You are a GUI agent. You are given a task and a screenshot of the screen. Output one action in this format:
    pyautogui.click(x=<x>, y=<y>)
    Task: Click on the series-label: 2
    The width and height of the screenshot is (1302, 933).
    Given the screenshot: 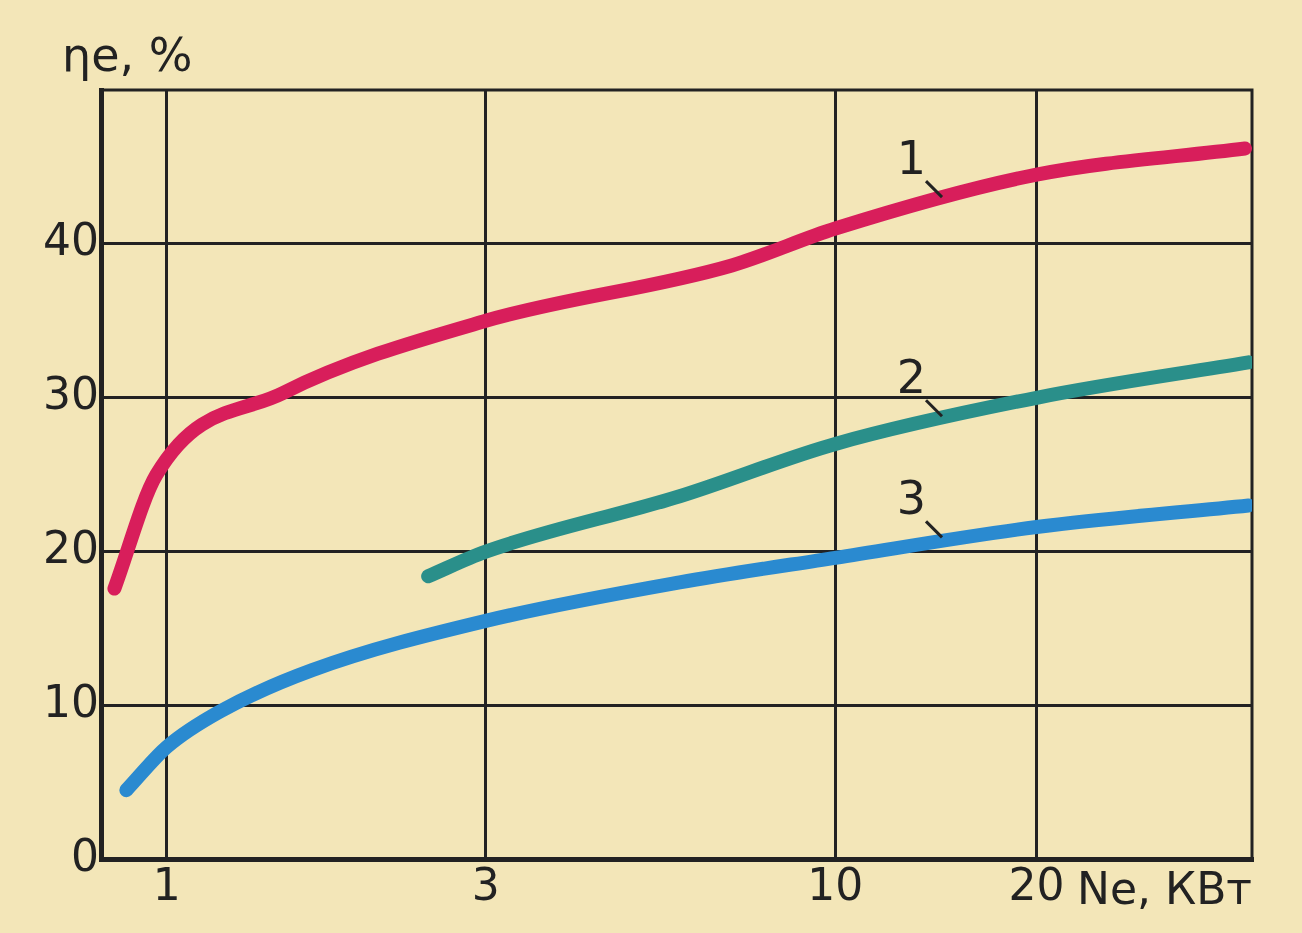 What is the action you would take?
    pyautogui.click(x=911, y=377)
    